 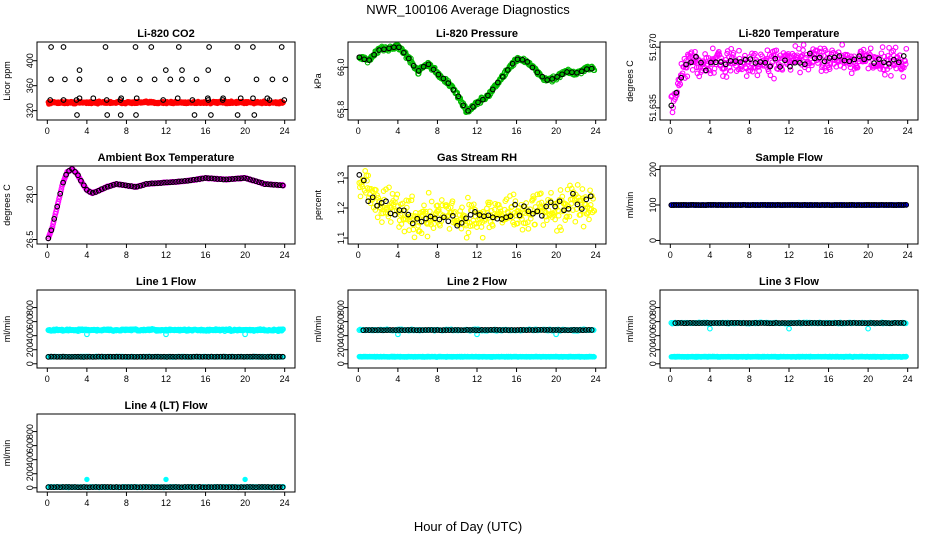 I want to click on y-tick-label: 360, so click(x=30, y=85).